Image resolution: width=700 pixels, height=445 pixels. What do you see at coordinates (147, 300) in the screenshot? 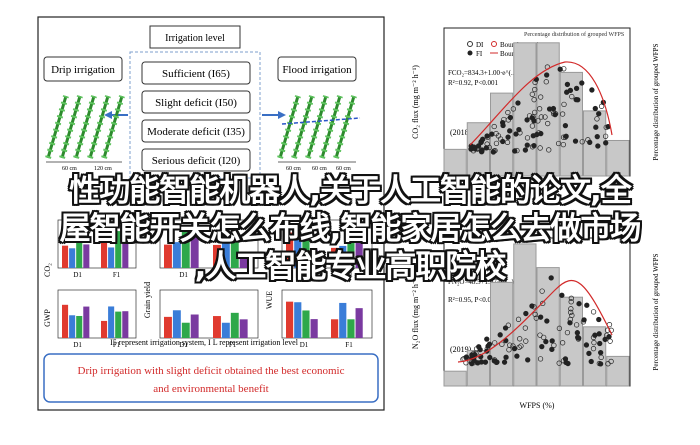
I see `yield-ylabel: Grain yield` at bounding box center [147, 300].